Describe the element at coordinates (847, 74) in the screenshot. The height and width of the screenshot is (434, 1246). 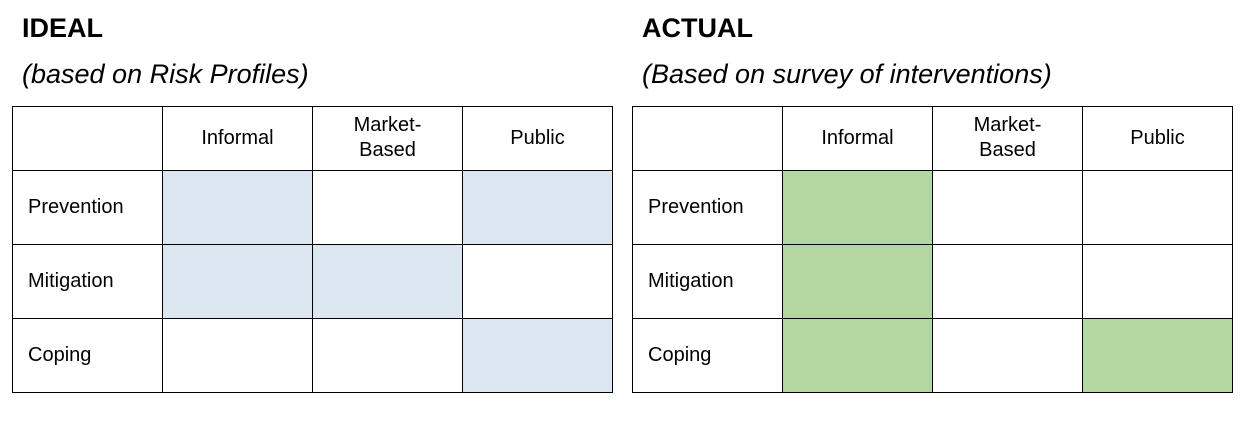
I see `actual-subtitle: (Based on survey of interventions)` at that location.